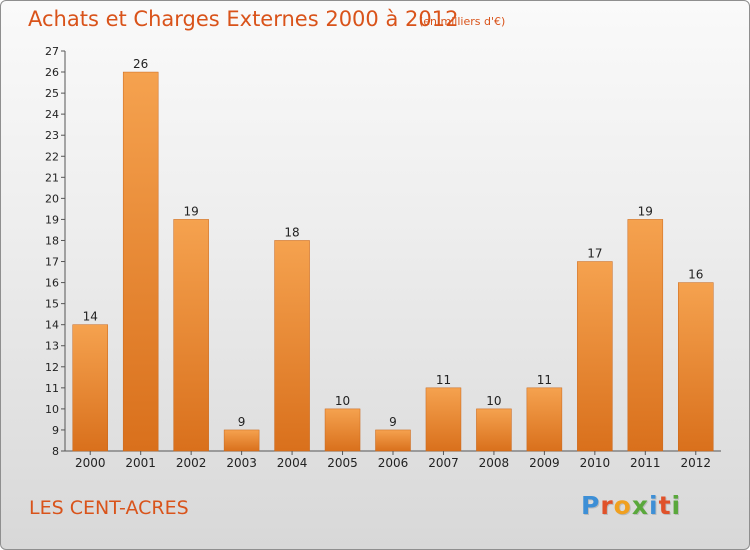 The image size is (750, 550). What do you see at coordinates (342, 463) in the screenshot?
I see `x-tick-label: 2005` at bounding box center [342, 463].